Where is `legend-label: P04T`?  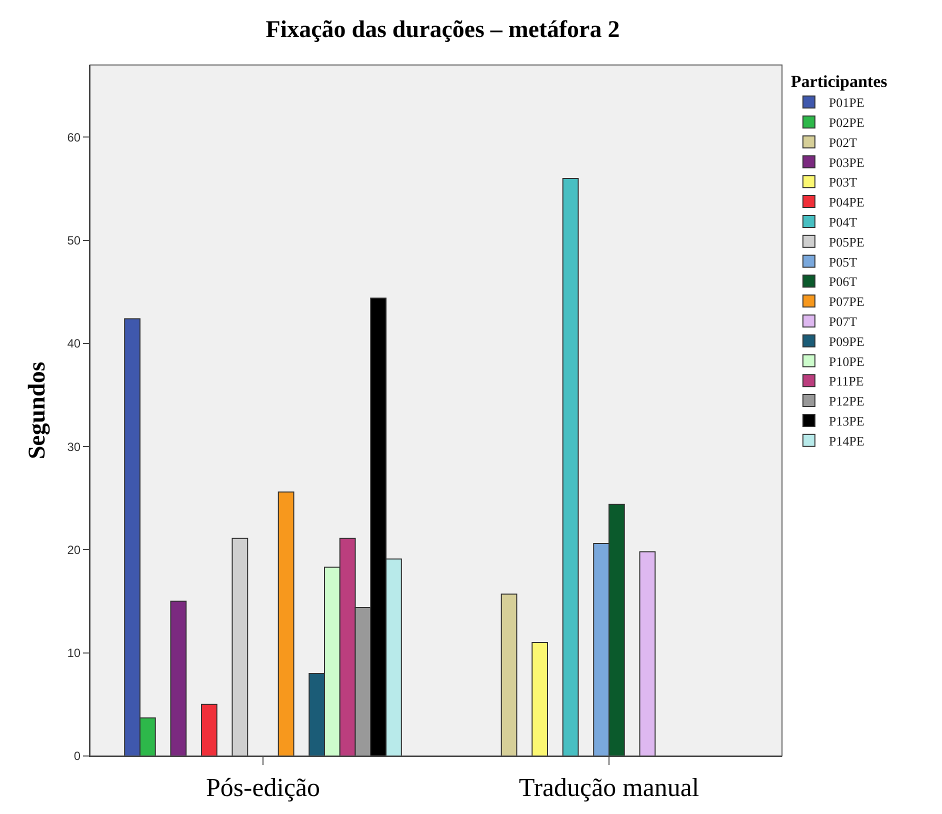 legend-label: P04T is located at coordinates (843, 222).